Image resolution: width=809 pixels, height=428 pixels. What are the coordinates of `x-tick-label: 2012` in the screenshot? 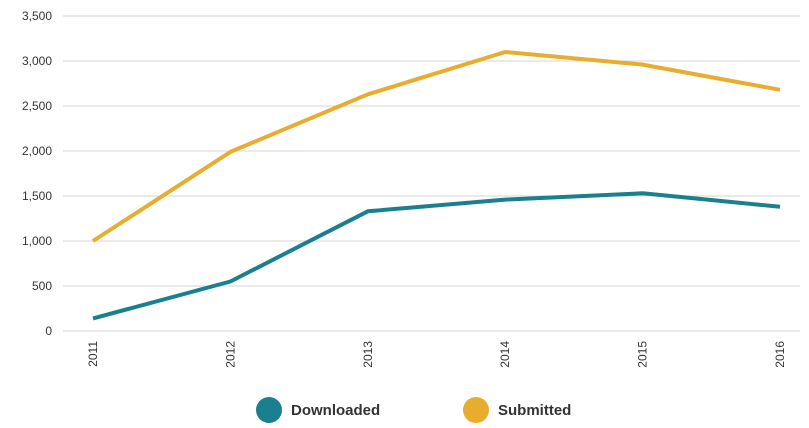 It's located at (230, 354).